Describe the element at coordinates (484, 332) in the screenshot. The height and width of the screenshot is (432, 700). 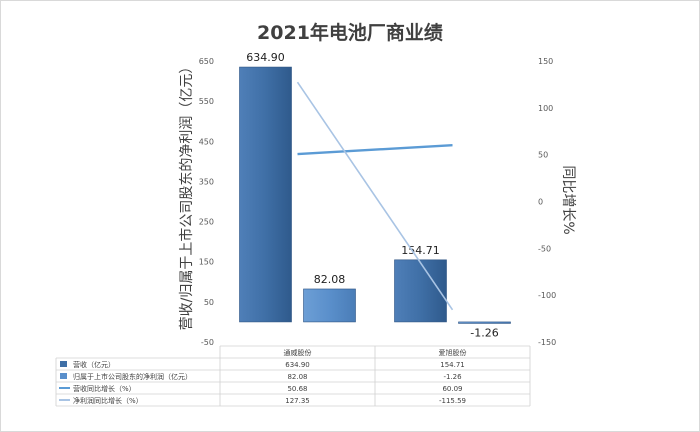
I see `data-label: -1.26` at that location.